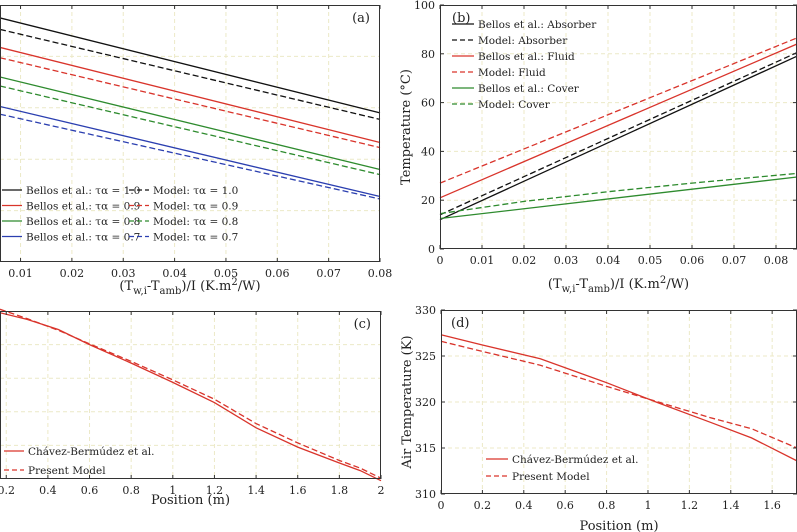  What do you see at coordinates (340, 490) in the screenshot?
I see `x-tick-label: 1.8` at bounding box center [340, 490].